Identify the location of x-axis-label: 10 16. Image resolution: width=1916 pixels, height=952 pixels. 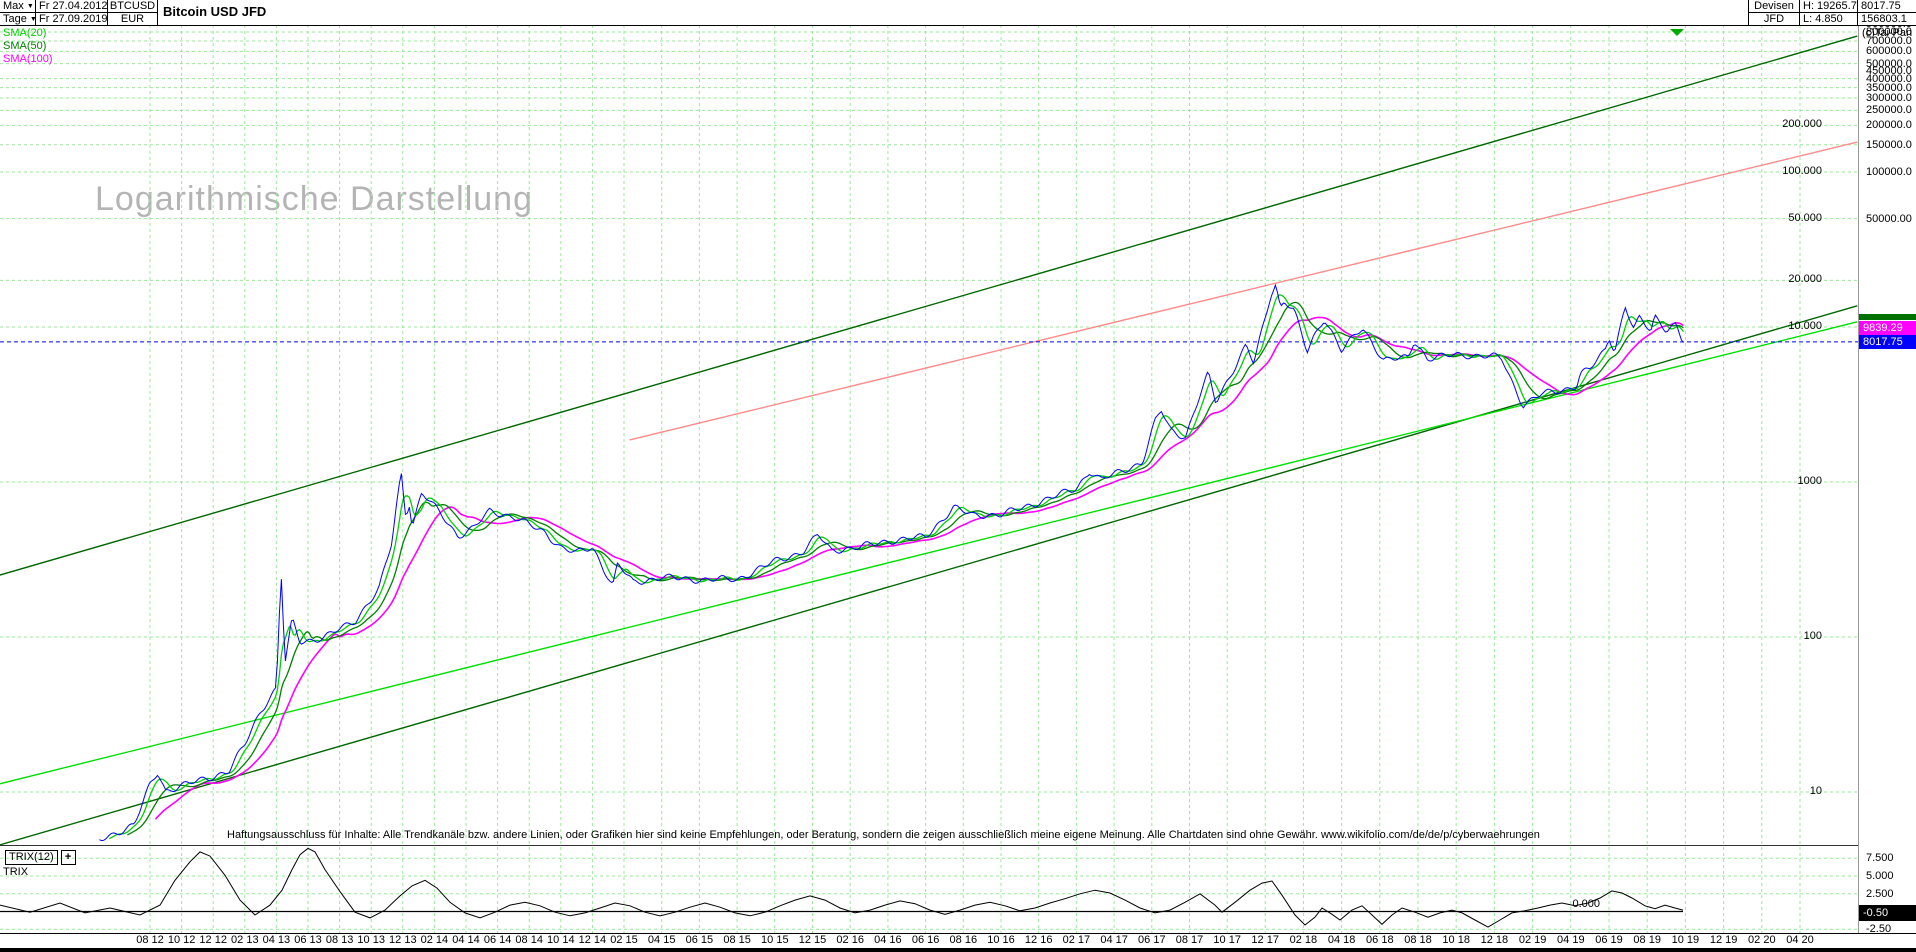
(1001, 940).